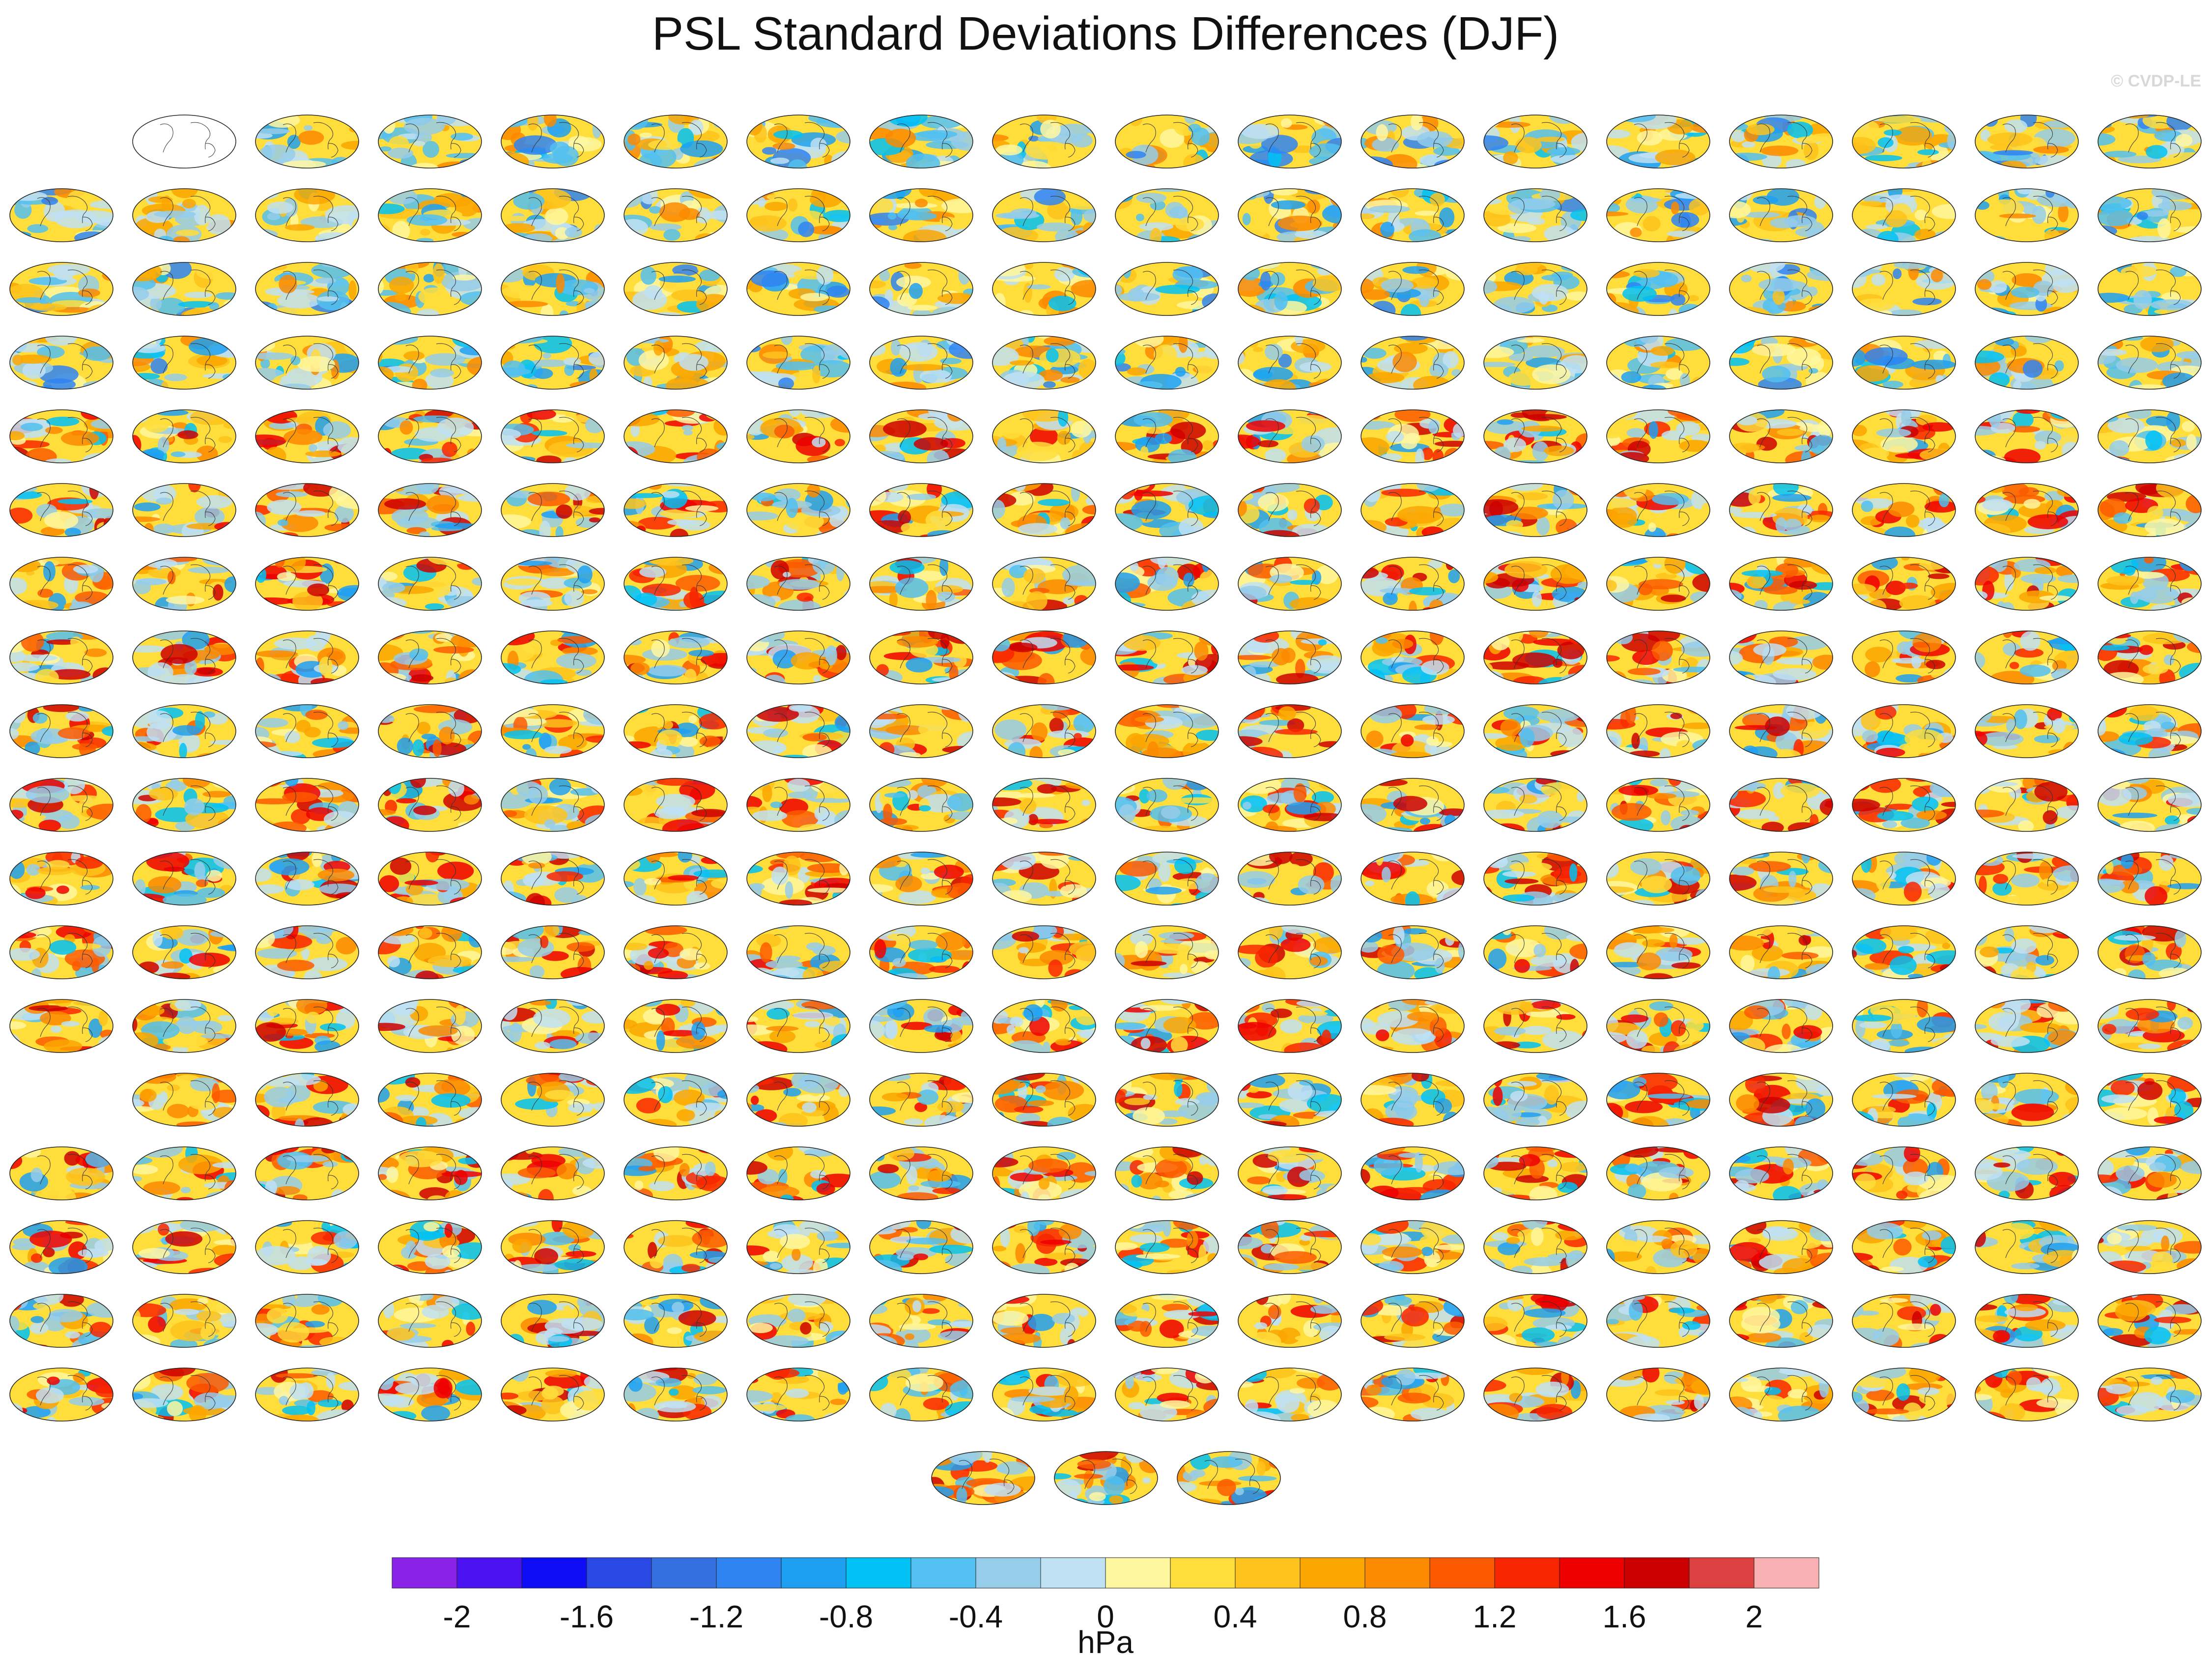 The height and width of the screenshot is (1680, 2211). What do you see at coordinates (1754, 1616) in the screenshot?
I see `colorbar-tick-label: 2` at bounding box center [1754, 1616].